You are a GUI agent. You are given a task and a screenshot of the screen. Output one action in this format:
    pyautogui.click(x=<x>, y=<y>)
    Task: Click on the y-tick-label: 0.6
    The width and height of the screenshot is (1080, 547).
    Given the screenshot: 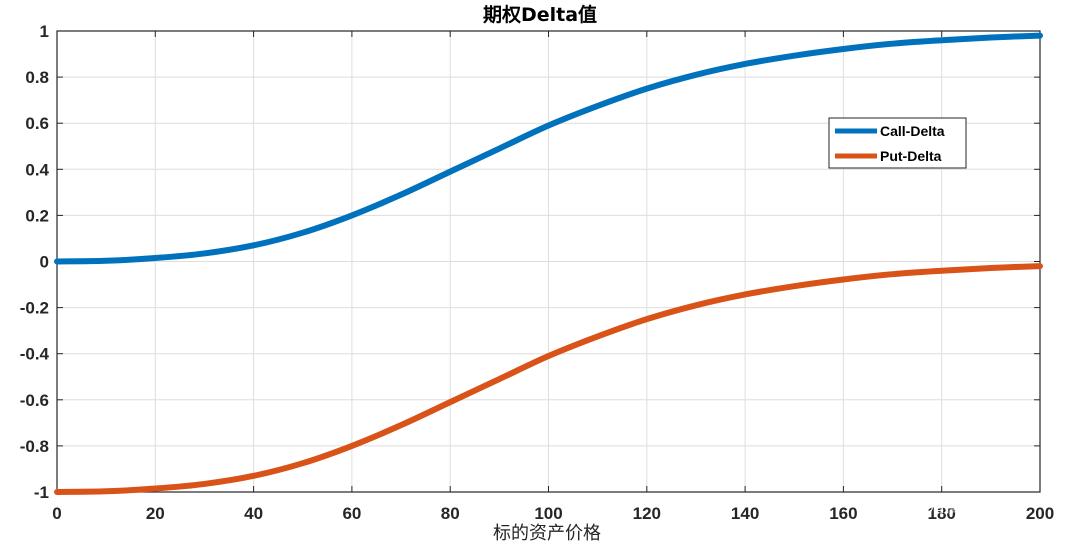 What is the action you would take?
    pyautogui.click(x=37, y=123)
    